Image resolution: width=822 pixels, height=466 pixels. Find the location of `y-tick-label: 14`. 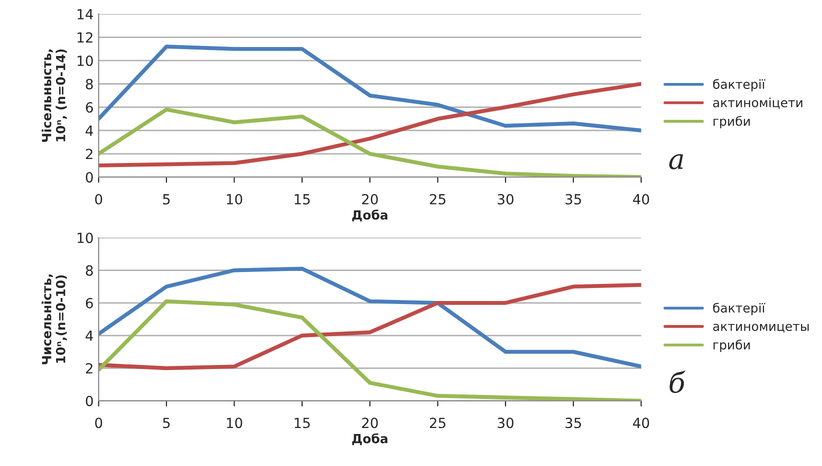

y-tick-label: 14 is located at coordinates (85, 14).